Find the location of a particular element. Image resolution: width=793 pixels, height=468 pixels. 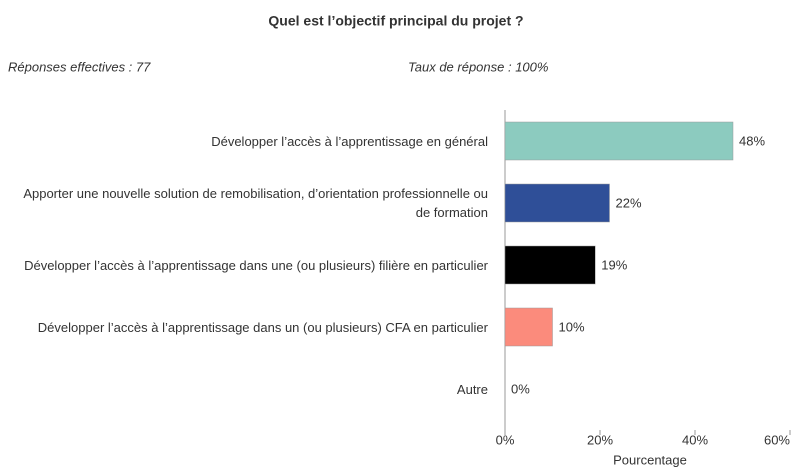

value-label: 19% is located at coordinates (614, 264).